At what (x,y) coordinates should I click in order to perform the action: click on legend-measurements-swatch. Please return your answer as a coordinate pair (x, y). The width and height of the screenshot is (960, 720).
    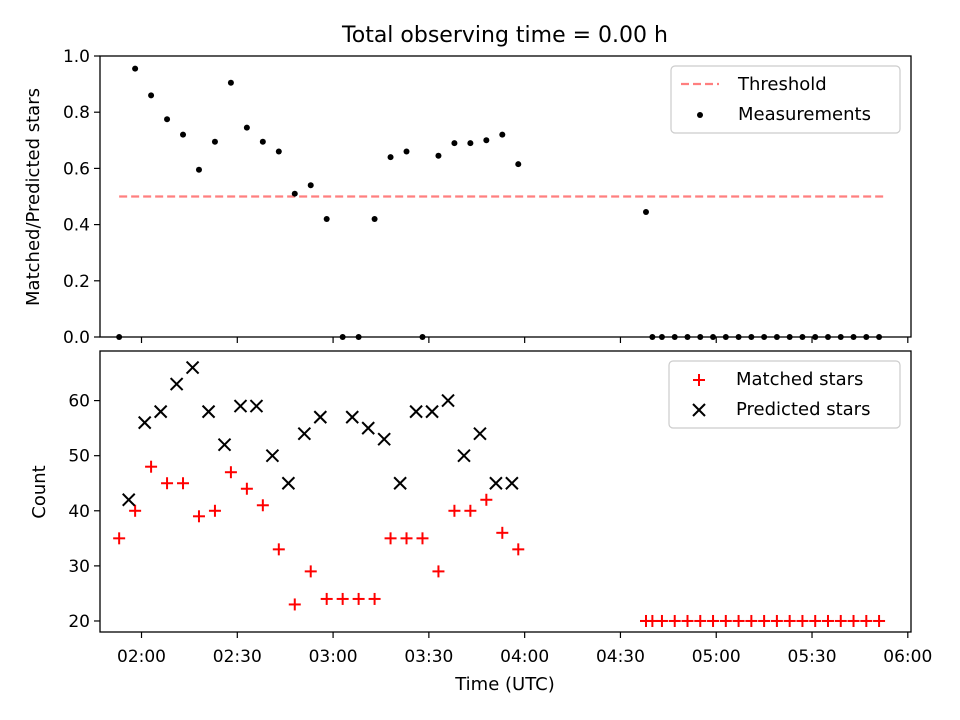
    Looking at the image, I should click on (700, 115).